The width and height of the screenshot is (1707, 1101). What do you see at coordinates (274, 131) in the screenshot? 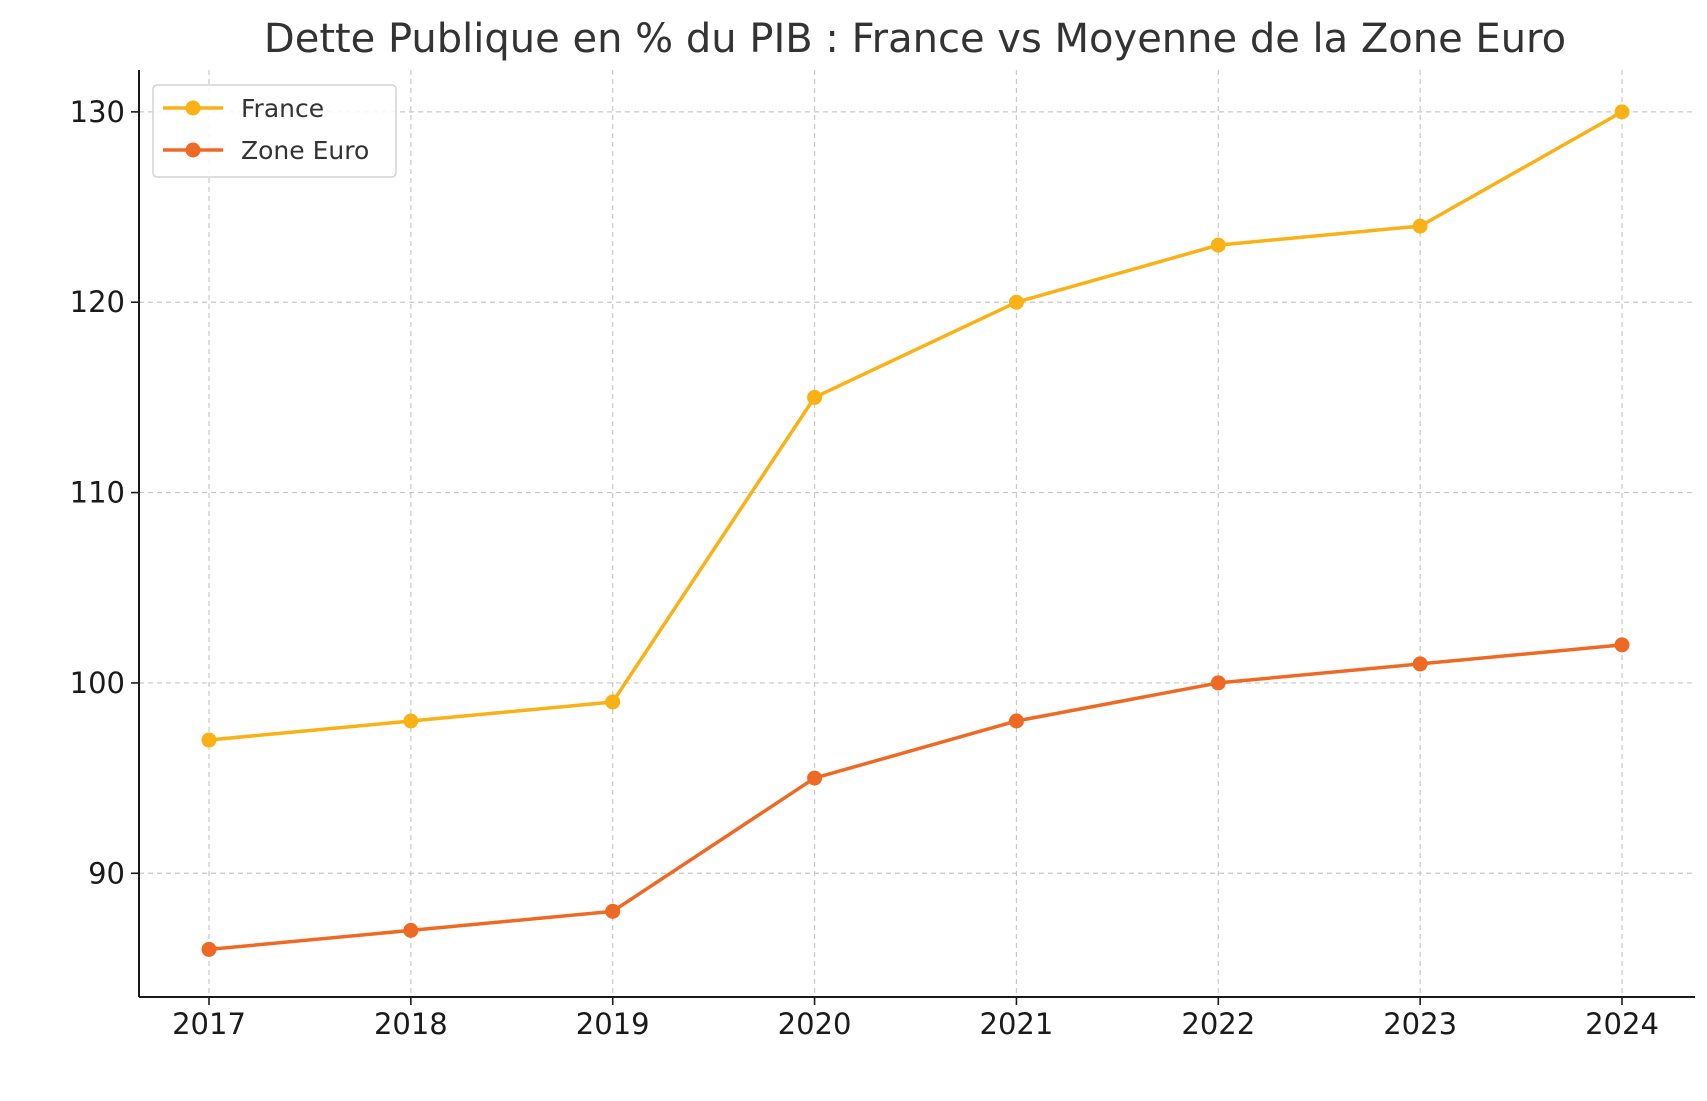
I see `legend: France Zone Euro` at bounding box center [274, 131].